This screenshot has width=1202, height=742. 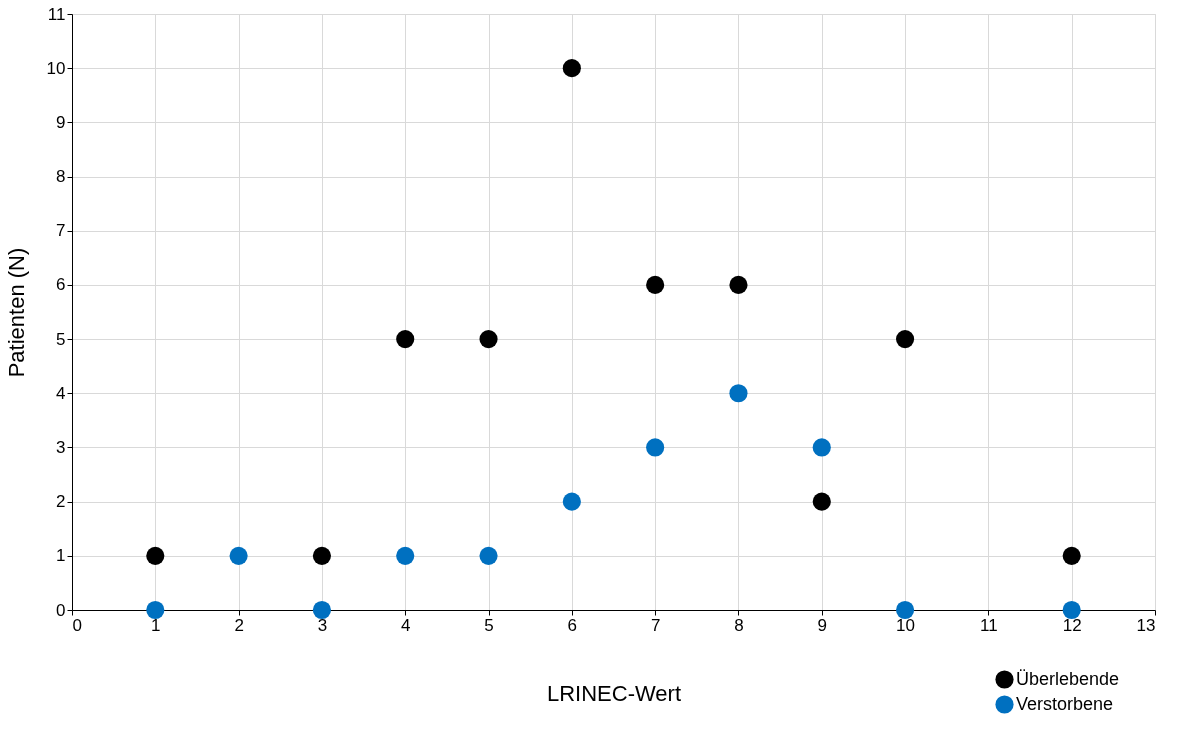 What do you see at coordinates (406, 625) in the screenshot?
I see `x-tick-label: 4` at bounding box center [406, 625].